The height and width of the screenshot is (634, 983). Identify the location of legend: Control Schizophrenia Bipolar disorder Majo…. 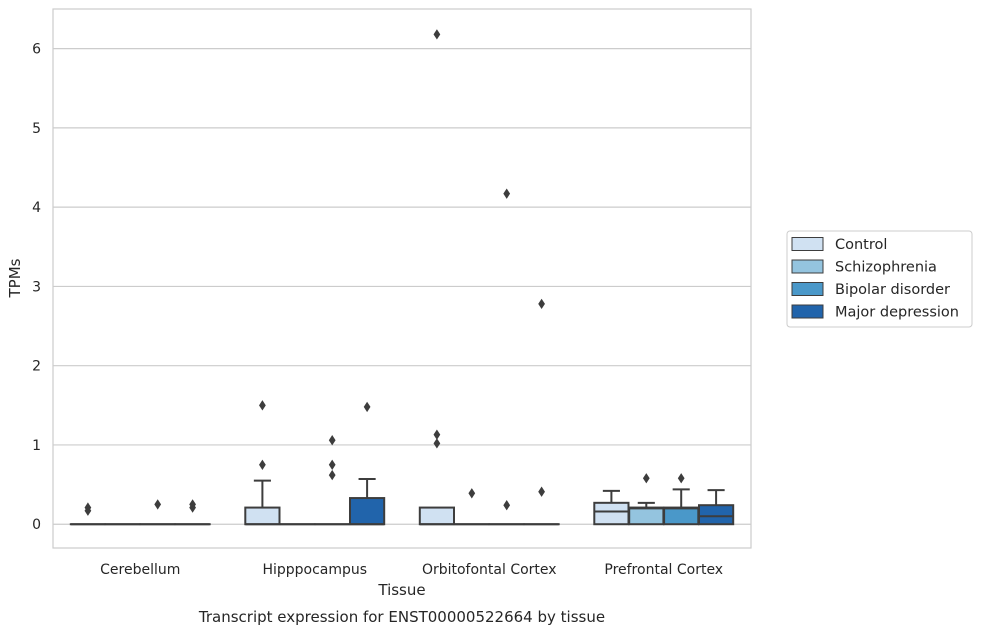
(879, 279).